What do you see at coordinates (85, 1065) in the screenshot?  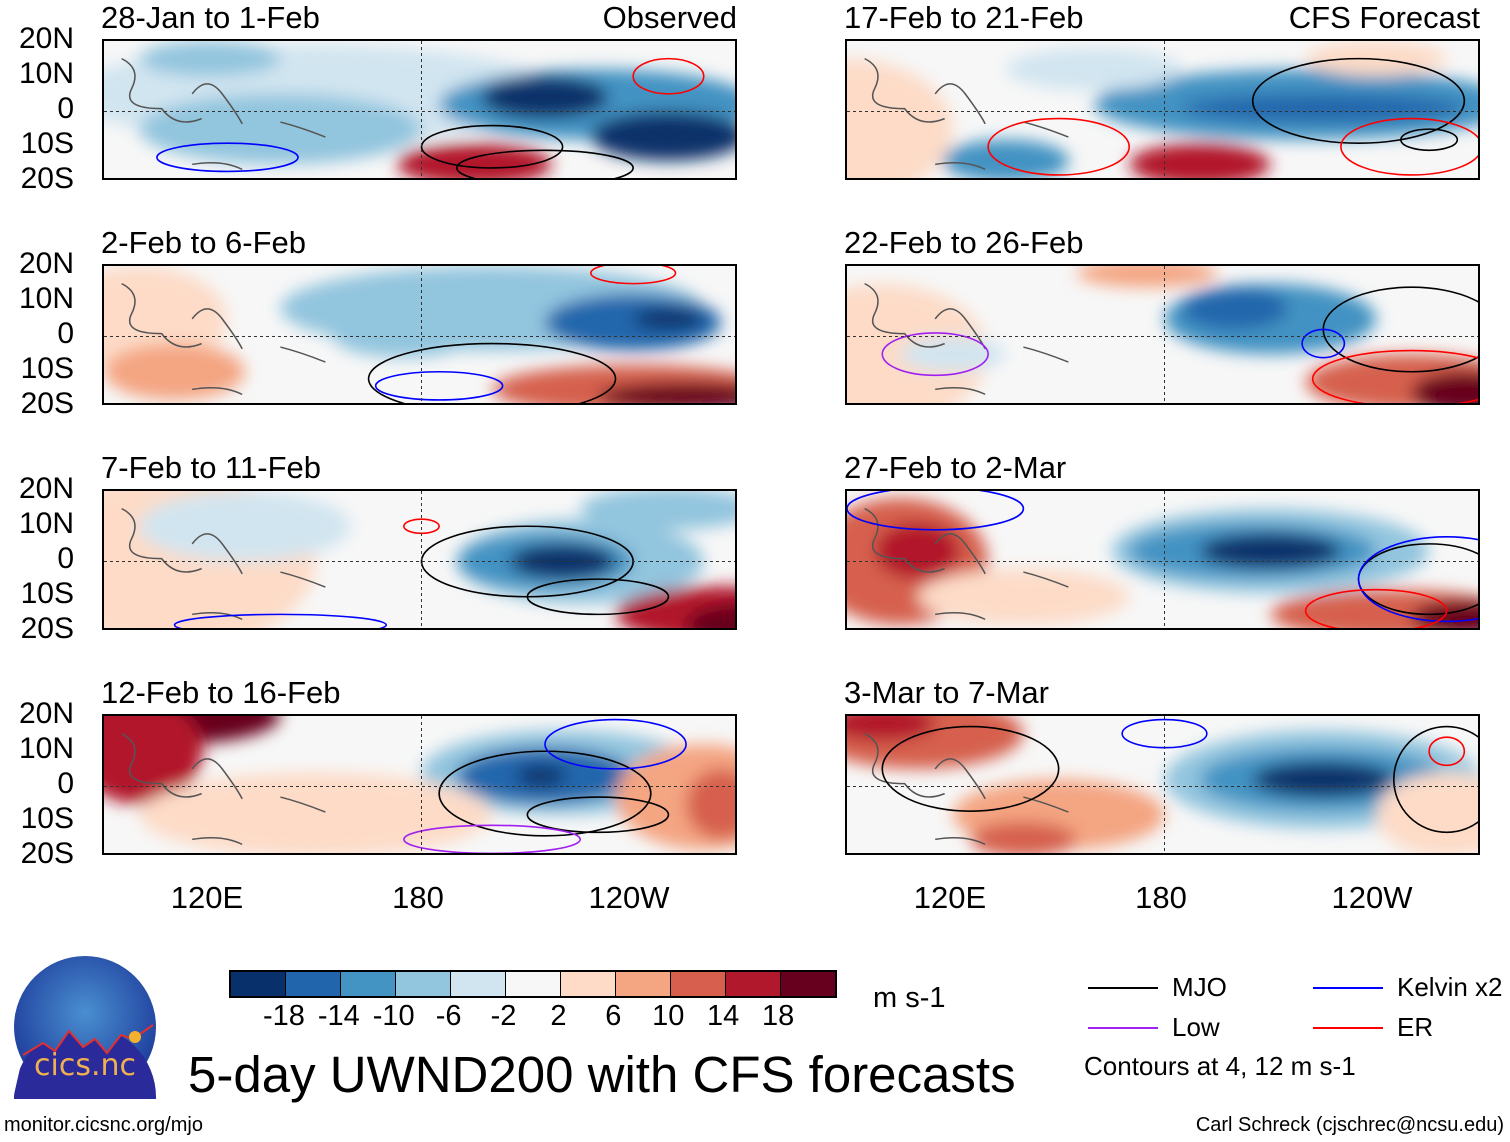 I see `logo-text: cics.nc` at bounding box center [85, 1065].